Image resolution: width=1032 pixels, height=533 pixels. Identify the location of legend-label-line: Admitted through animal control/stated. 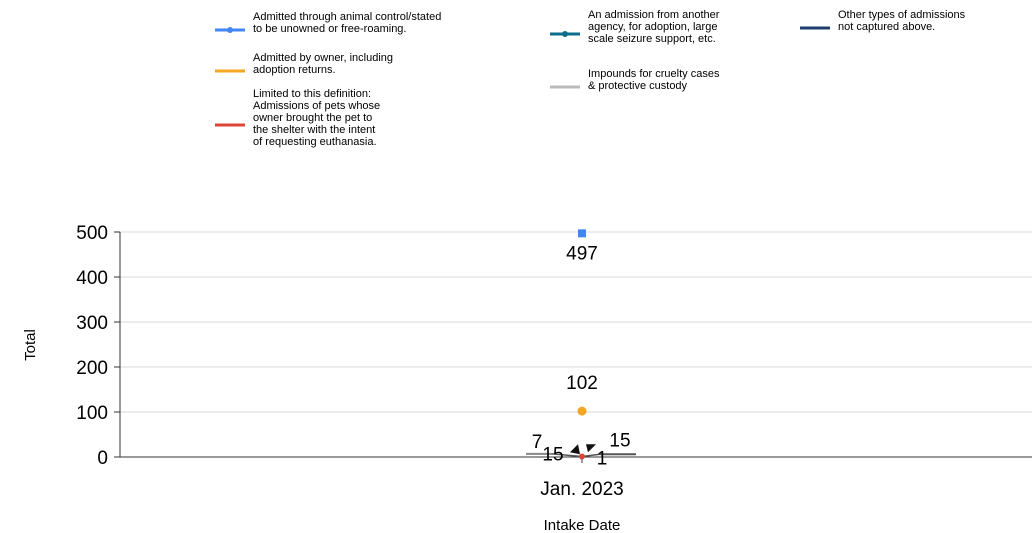
(347, 17).